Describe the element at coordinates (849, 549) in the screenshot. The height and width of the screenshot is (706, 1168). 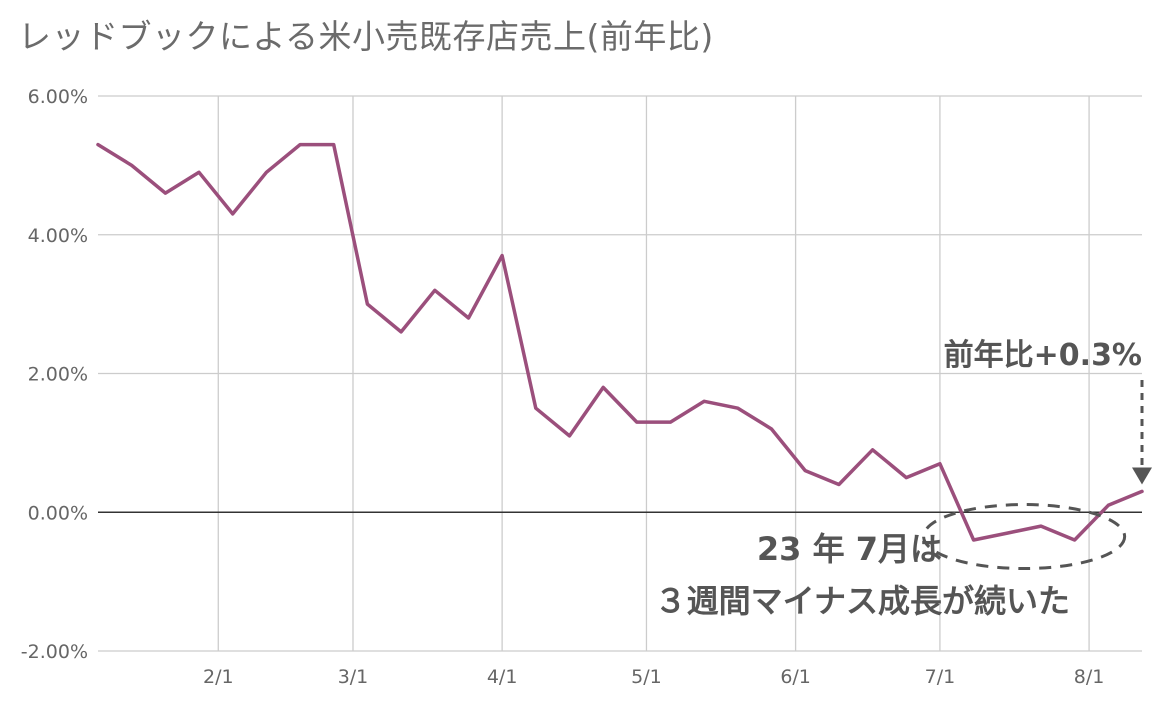
I see `july-annotation-line1: 23 年 7月は` at that location.